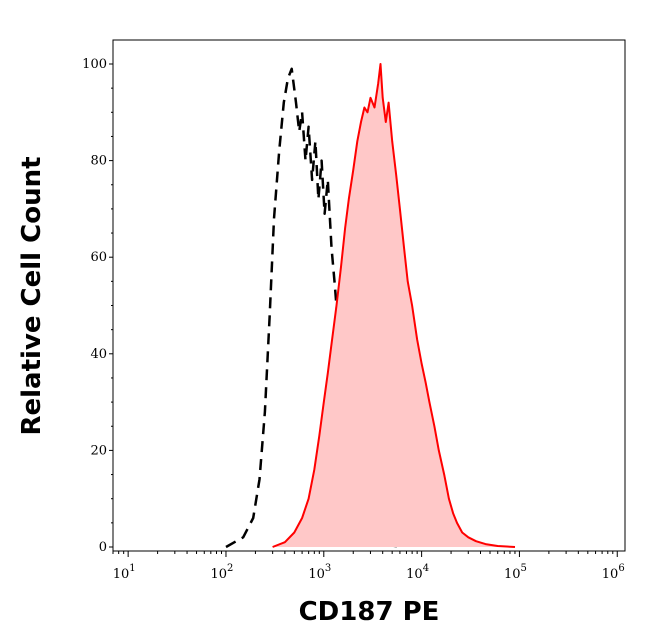 The height and width of the screenshot is (641, 646). Describe the element at coordinates (613, 572) in the screenshot. I see `x-tick-label: 10⁶` at that location.